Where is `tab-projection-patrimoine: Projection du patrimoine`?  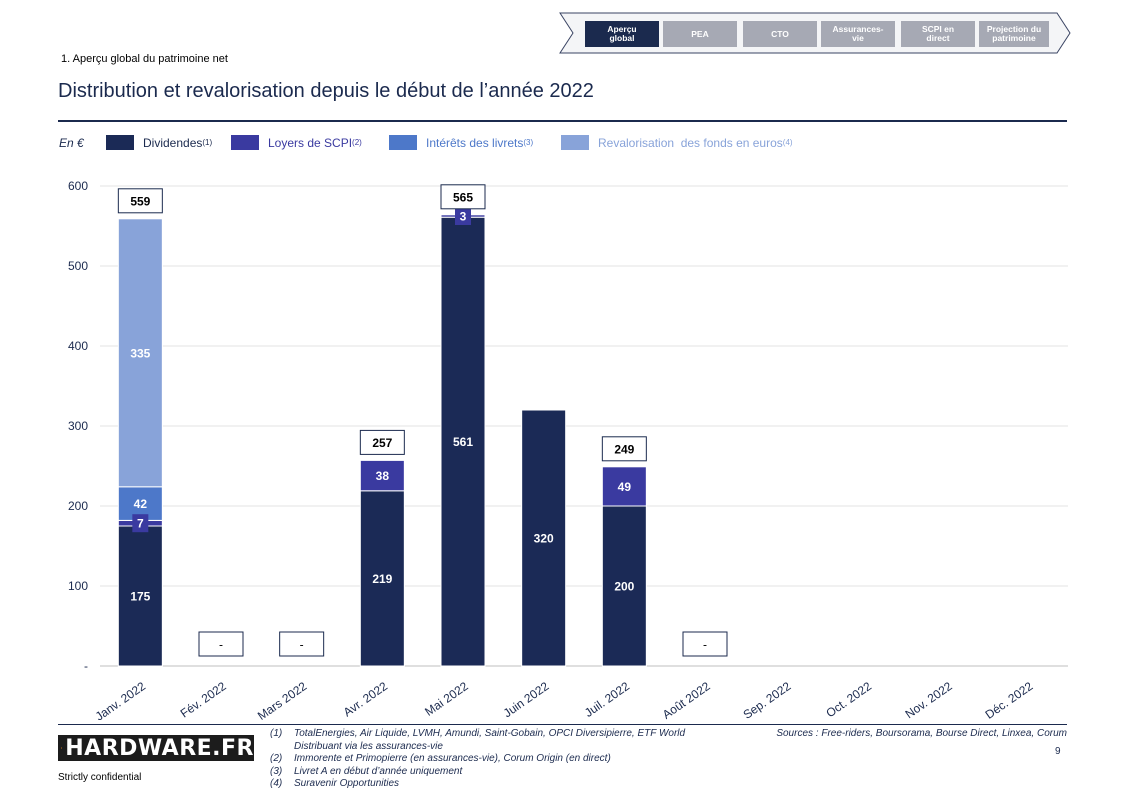
tab-projection-patrimoine: Projection du patrimoine is located at coordinates (1014, 34).